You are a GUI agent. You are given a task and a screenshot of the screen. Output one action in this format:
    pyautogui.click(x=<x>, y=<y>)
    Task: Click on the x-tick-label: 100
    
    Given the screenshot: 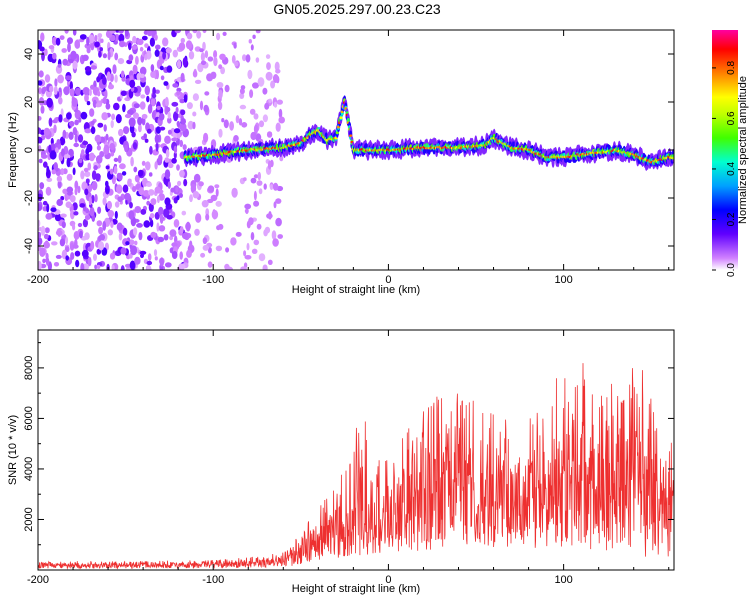 What is the action you would take?
    pyautogui.click(x=563, y=280)
    